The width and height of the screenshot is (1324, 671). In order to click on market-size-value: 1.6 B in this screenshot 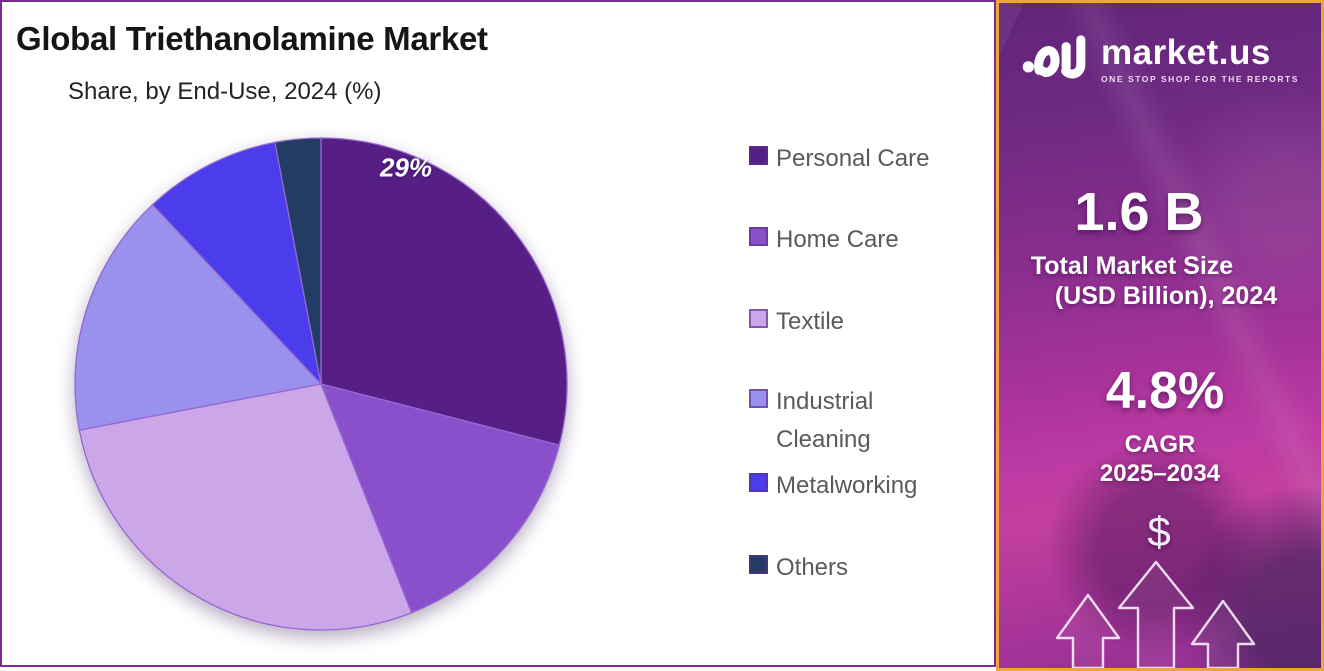, I will do `click(1139, 212)`.